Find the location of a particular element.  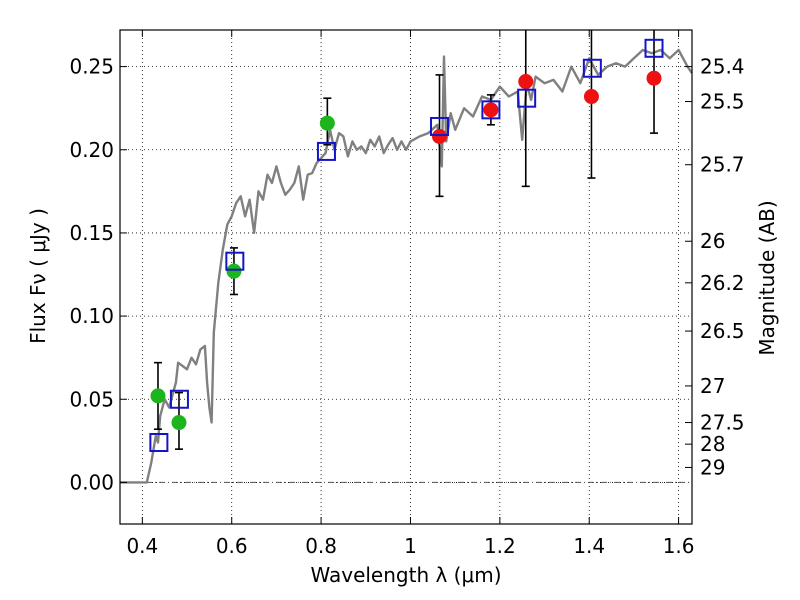

magnitude-tick-label: 27 is located at coordinates (712, 386).